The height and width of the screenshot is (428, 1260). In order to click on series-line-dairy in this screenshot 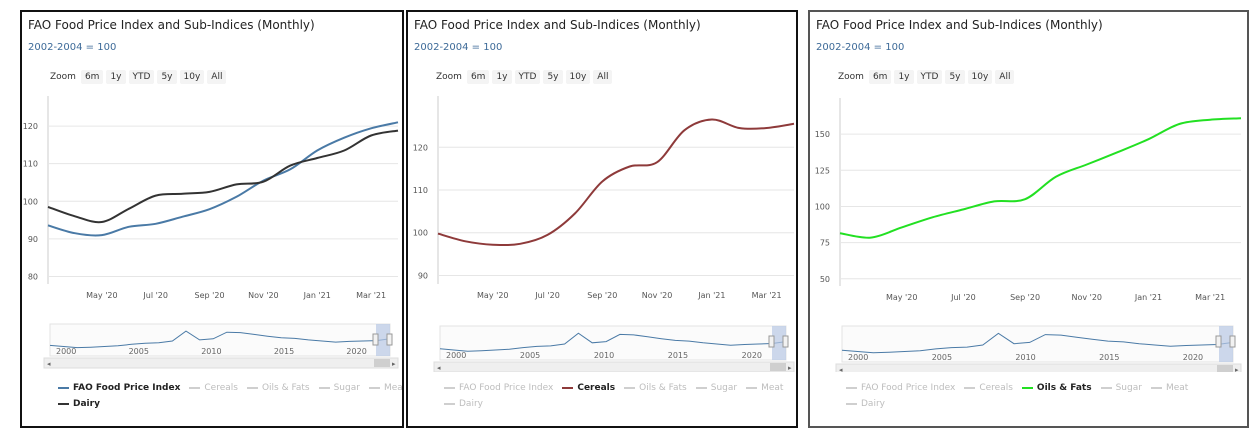, I will do `click(223, 176)`.